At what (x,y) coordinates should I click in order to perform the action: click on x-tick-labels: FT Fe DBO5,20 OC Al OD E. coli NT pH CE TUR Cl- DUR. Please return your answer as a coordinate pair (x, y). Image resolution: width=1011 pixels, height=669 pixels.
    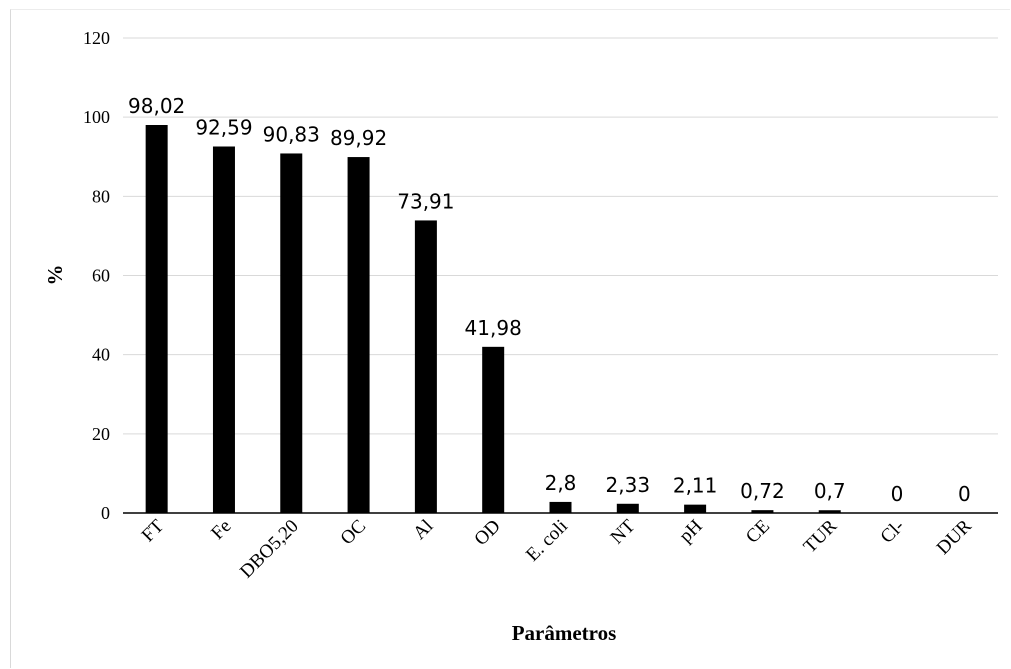
    Looking at the image, I should click on (557, 548).